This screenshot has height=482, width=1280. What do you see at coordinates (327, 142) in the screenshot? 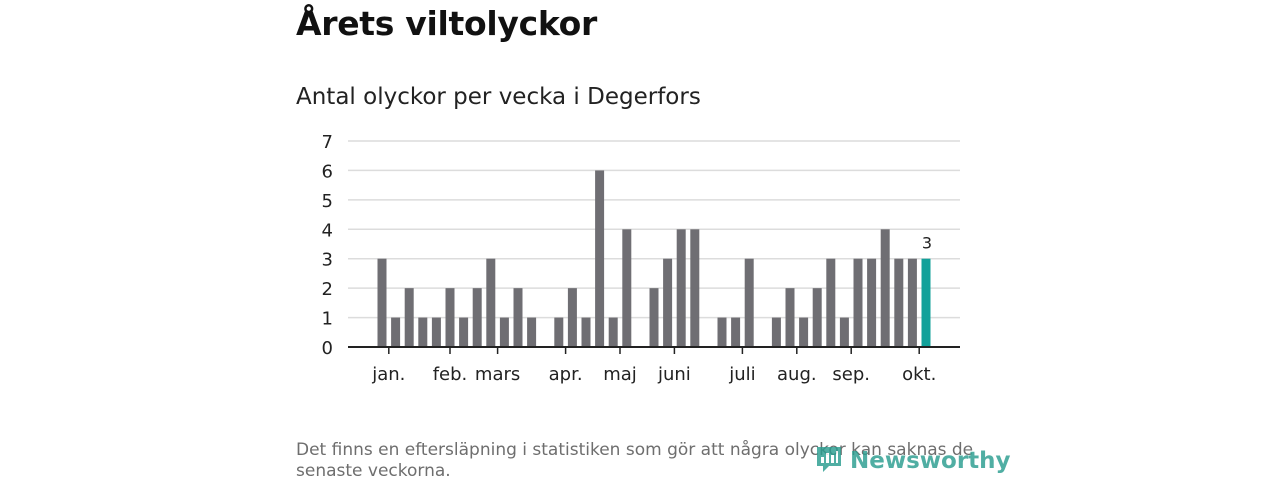
I see `y-tick-label: 7` at bounding box center [327, 142].